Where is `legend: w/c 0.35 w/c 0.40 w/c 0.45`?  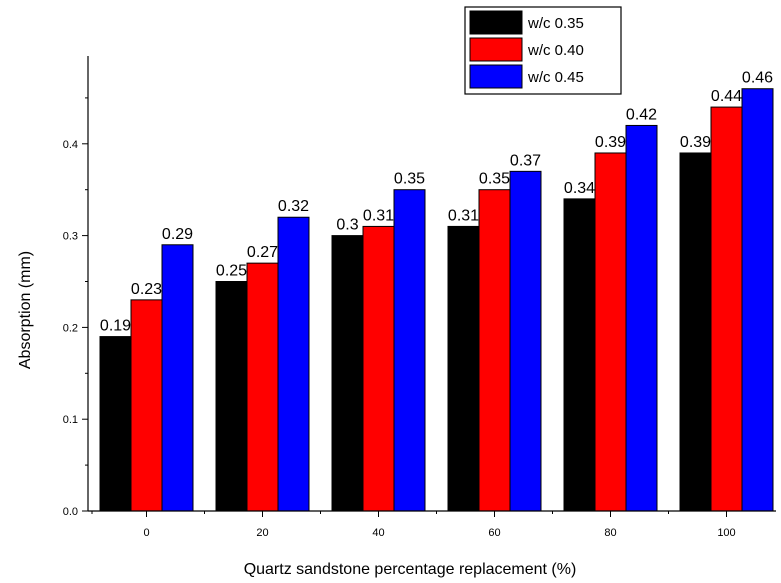 legend: w/c 0.35 w/c 0.40 w/c 0.45 is located at coordinates (543, 50).